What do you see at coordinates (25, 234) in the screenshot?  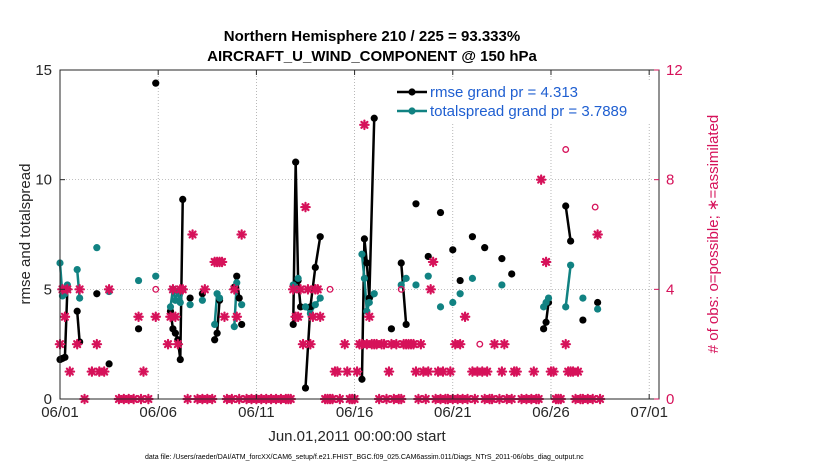 I see `y-axis-label: rmse and totalspread` at bounding box center [25, 234].